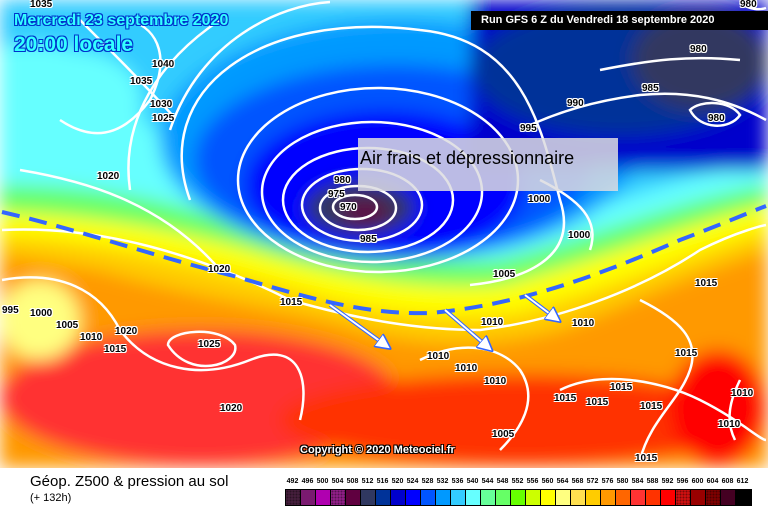 The width and height of the screenshot is (768, 512). Describe the element at coordinates (607, 481) in the screenshot. I see `legend-label: 576` at that location.